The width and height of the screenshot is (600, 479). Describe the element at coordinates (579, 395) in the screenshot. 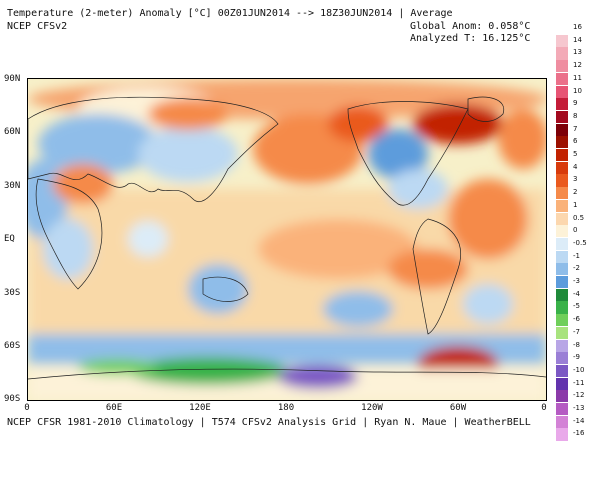

I see `scale-label: -12` at that location.